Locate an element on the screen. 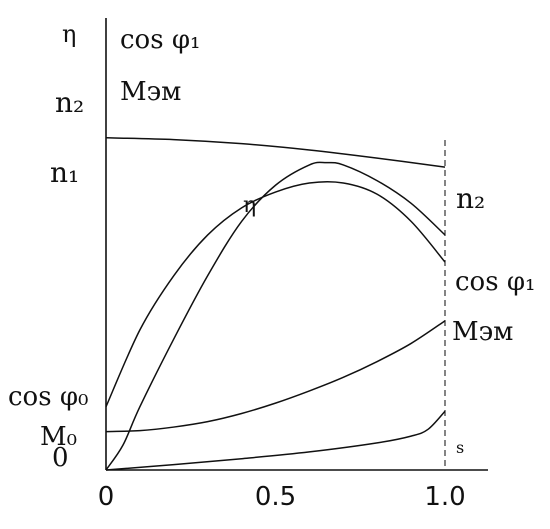  series-label-s: s is located at coordinates (460, 447).